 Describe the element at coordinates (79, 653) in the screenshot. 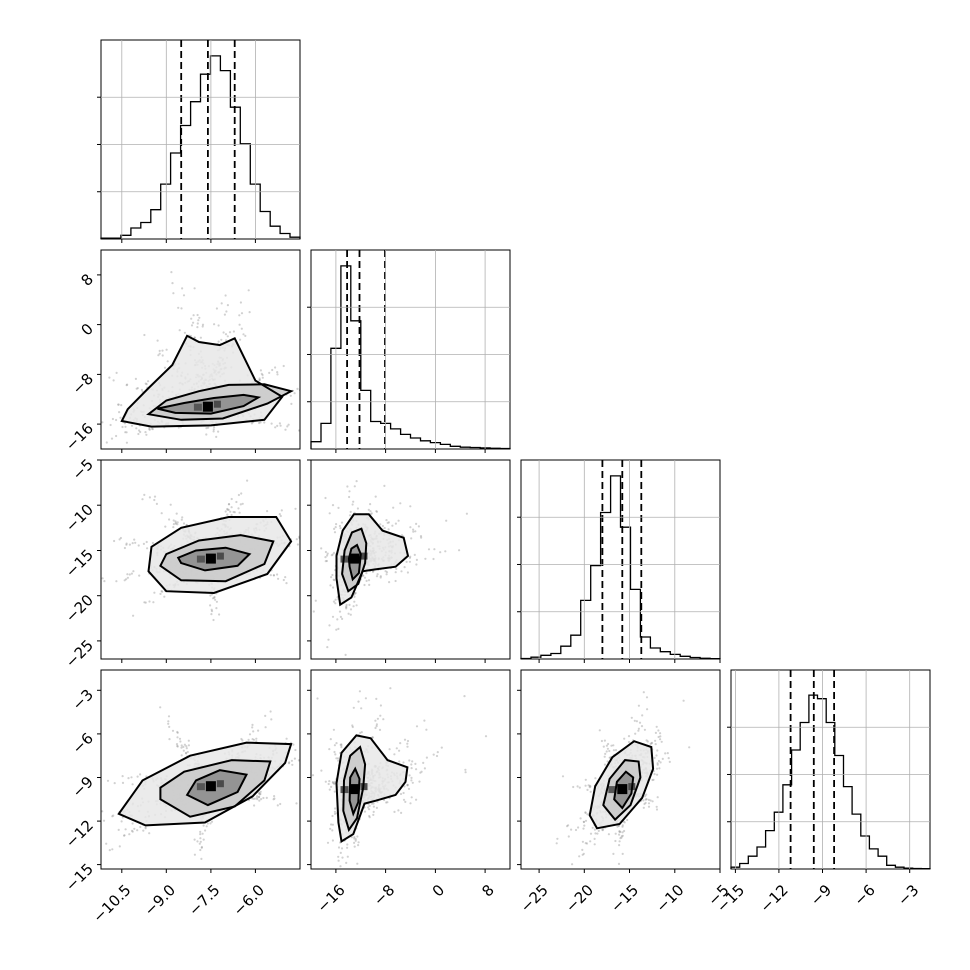

I see `y-tick-label: −25` at that location.